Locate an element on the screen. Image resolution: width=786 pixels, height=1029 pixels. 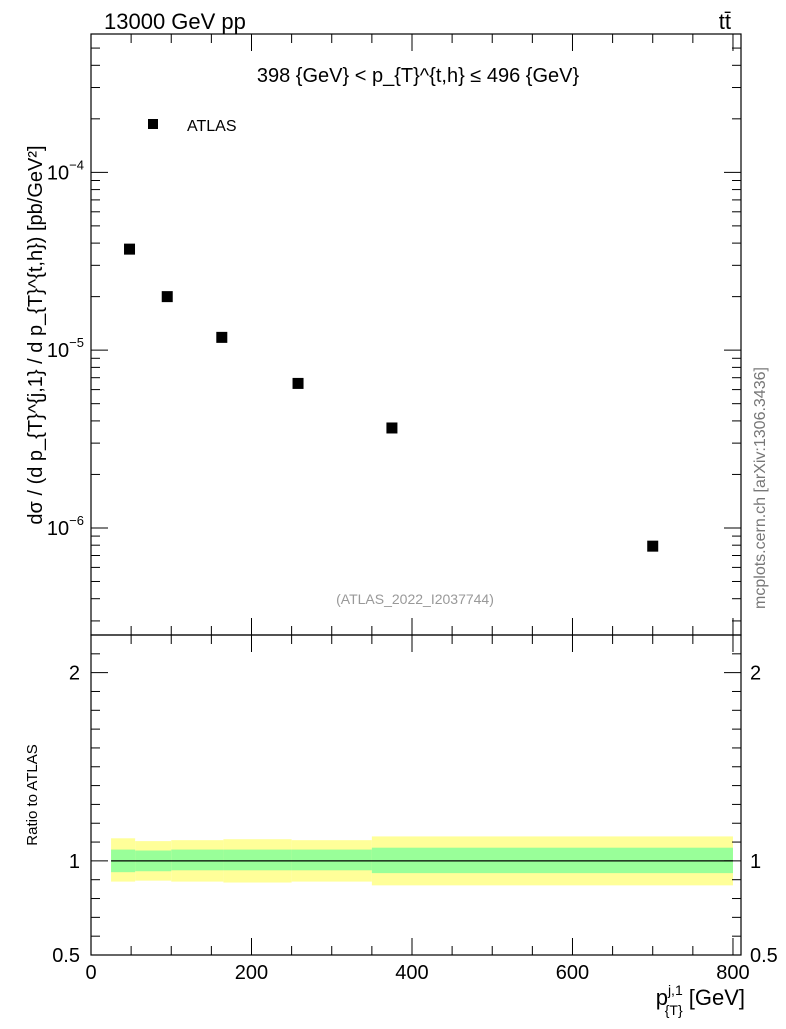
ratio-y-axis-title: Ratio to ATLAS is located at coordinates (32, 794).